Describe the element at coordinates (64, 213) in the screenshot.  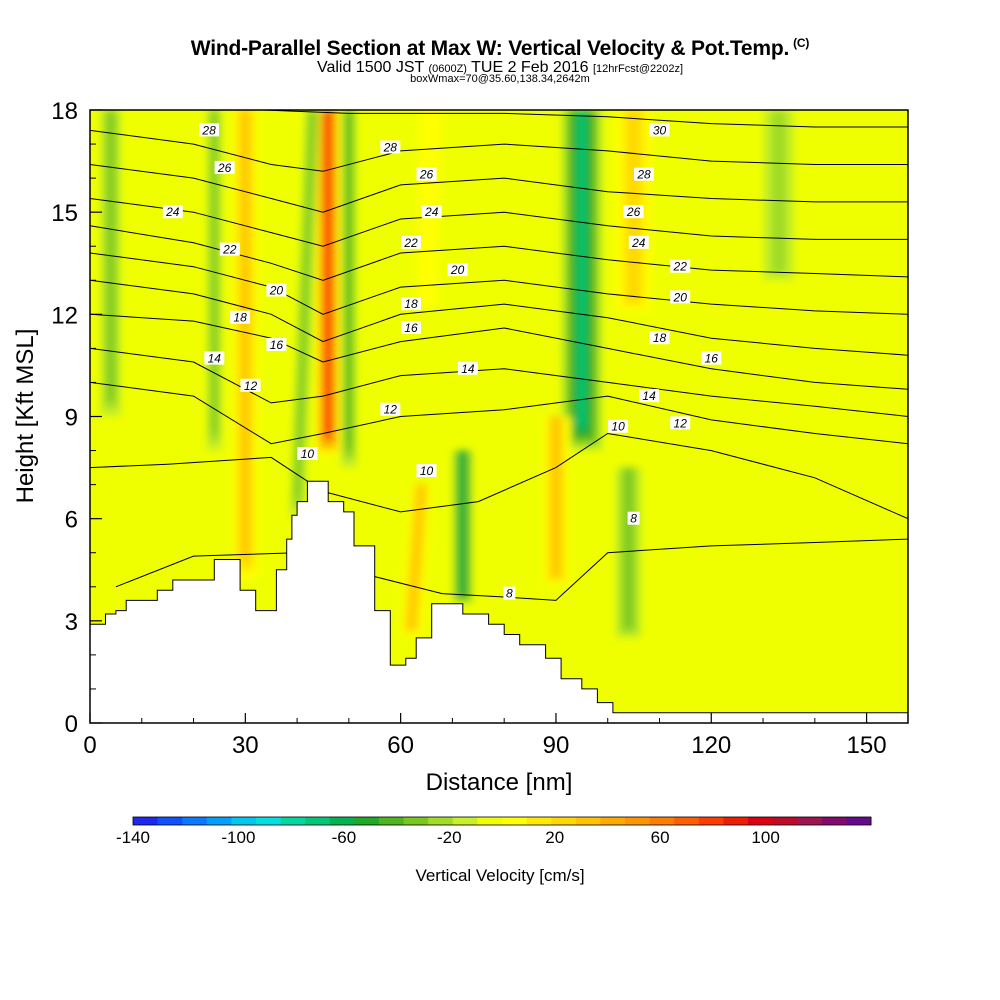
I see `y-tick-label: 15` at that location.